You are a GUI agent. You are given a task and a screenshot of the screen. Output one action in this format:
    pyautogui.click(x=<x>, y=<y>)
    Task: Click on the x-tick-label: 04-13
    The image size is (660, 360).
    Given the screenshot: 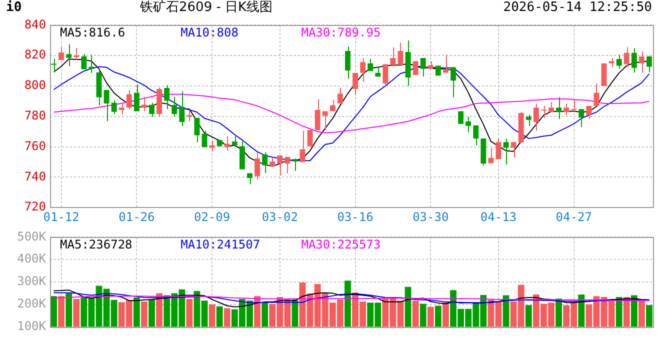 What is the action you would take?
    pyautogui.click(x=498, y=217)
    